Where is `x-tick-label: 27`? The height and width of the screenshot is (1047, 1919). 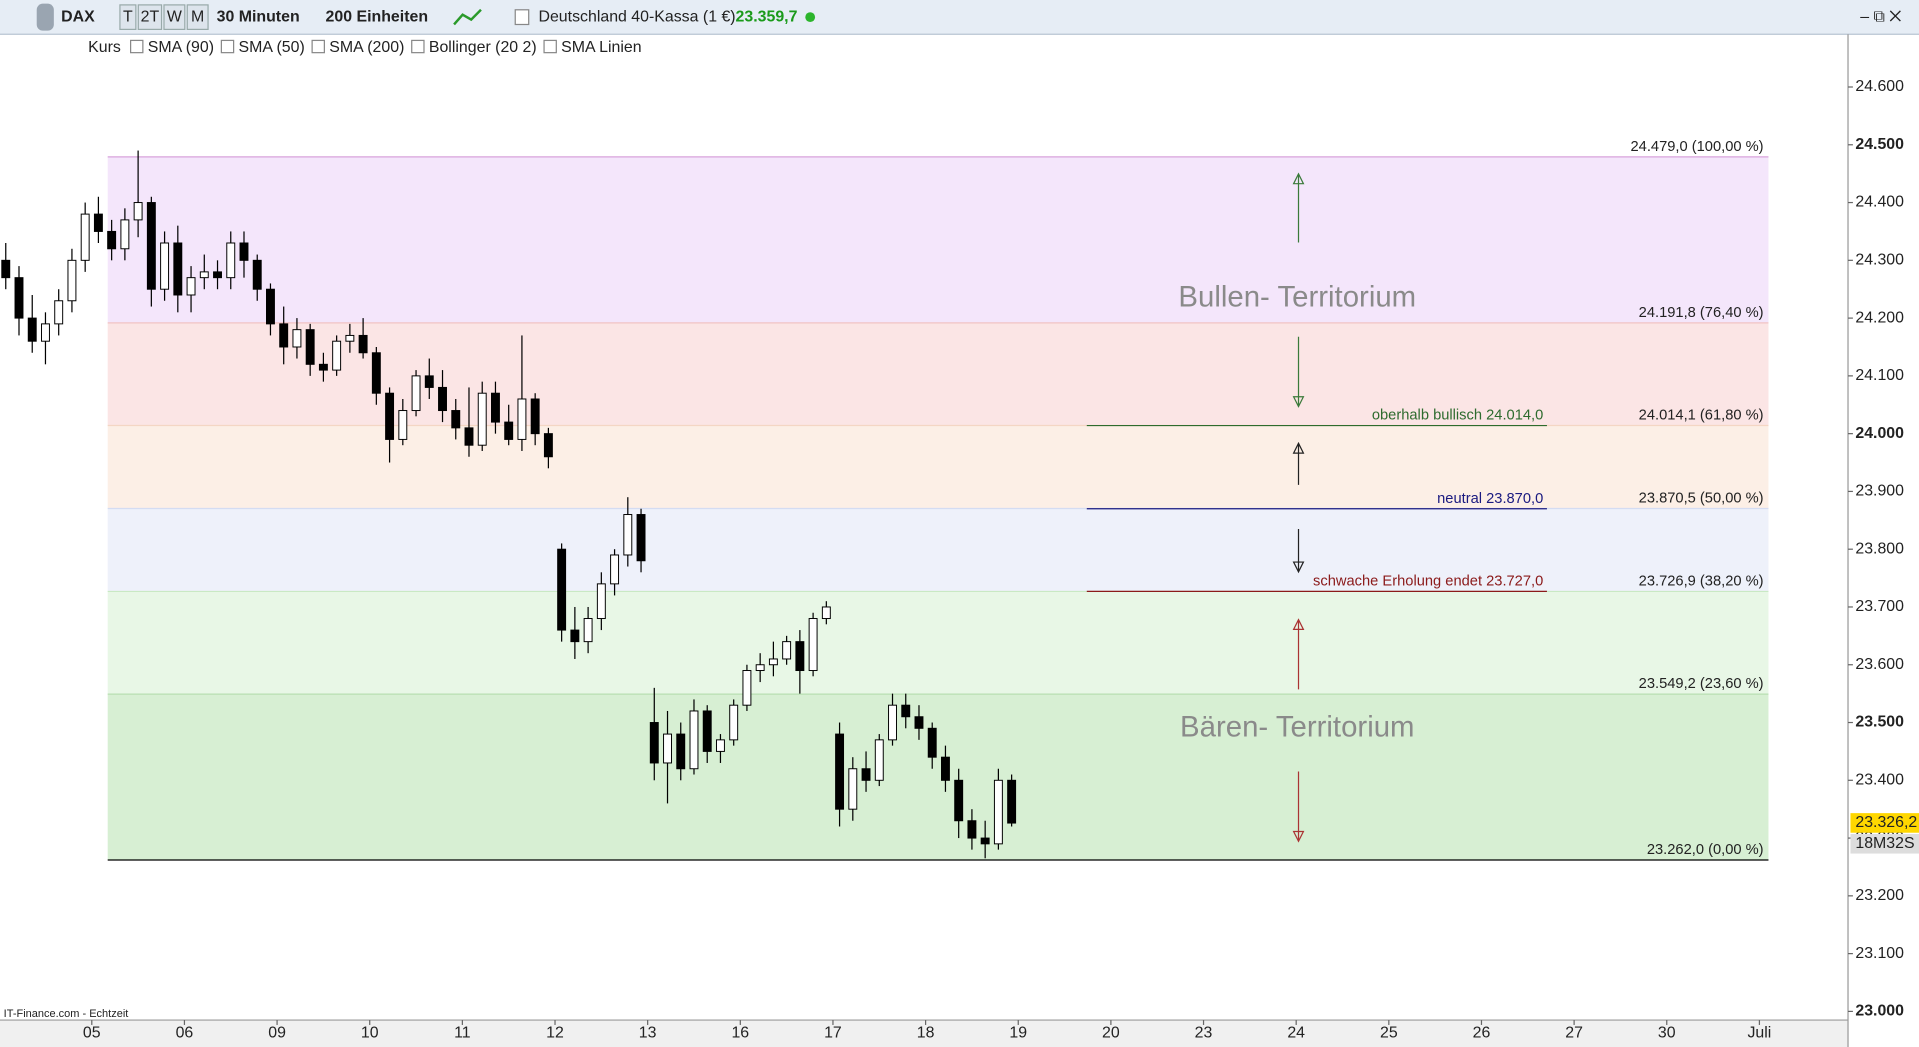 x-tick-label: 27 is located at coordinates (1574, 1033).